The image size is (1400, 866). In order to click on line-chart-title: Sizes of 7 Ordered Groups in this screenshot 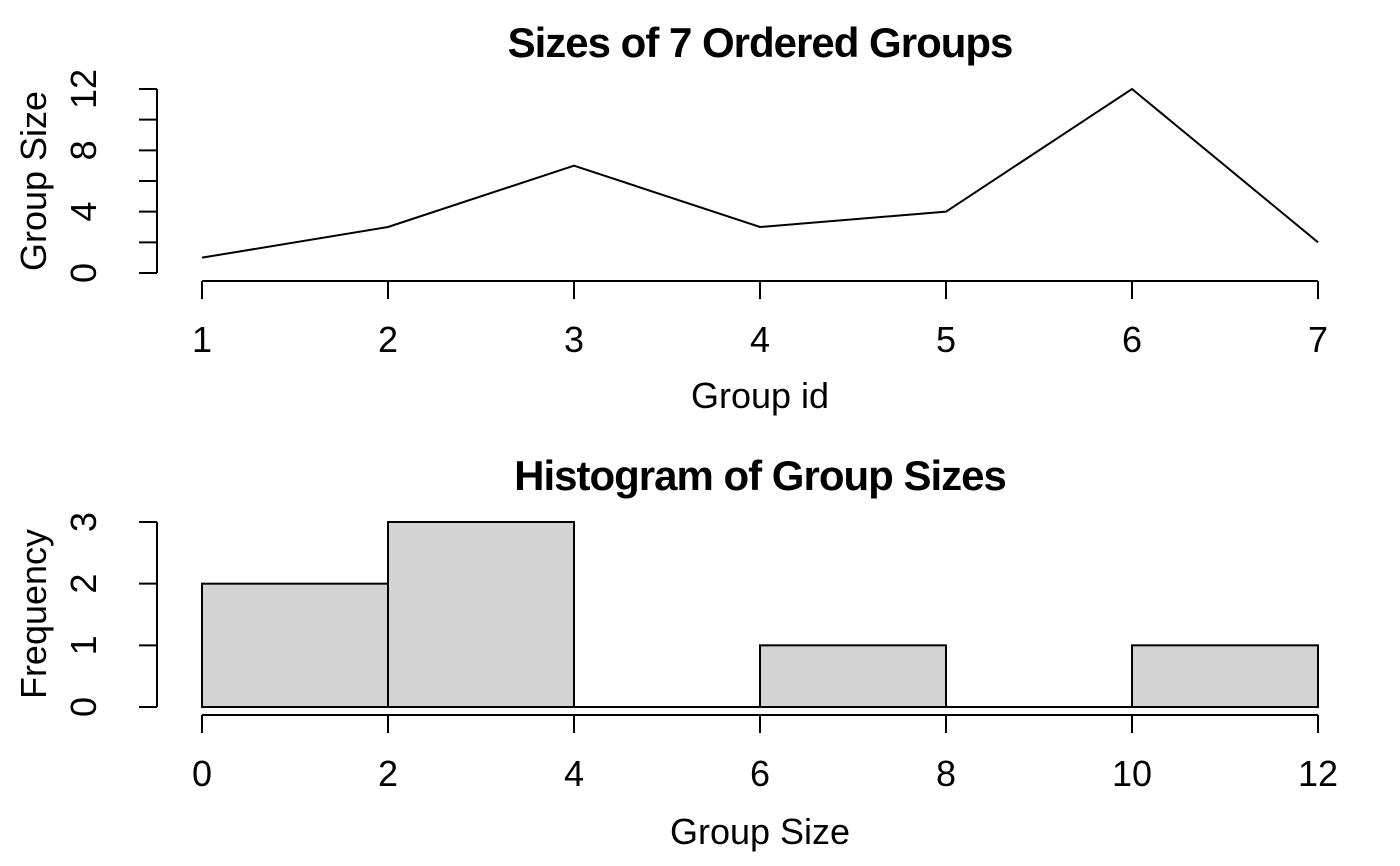, I will do `click(760, 42)`.